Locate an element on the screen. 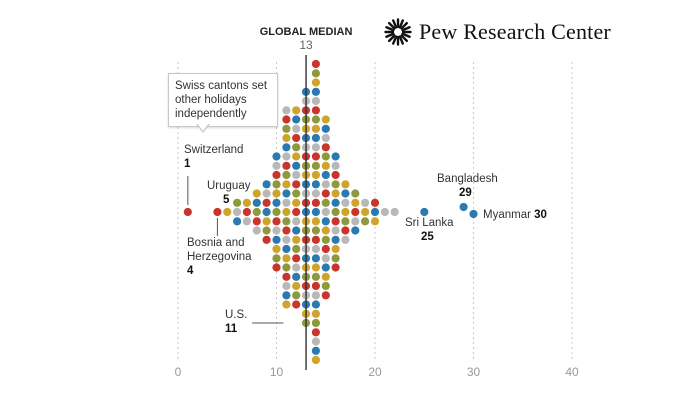 This screenshot has width=700, height=400. annotation-switzerland-country: Switzerland is located at coordinates (214, 150).